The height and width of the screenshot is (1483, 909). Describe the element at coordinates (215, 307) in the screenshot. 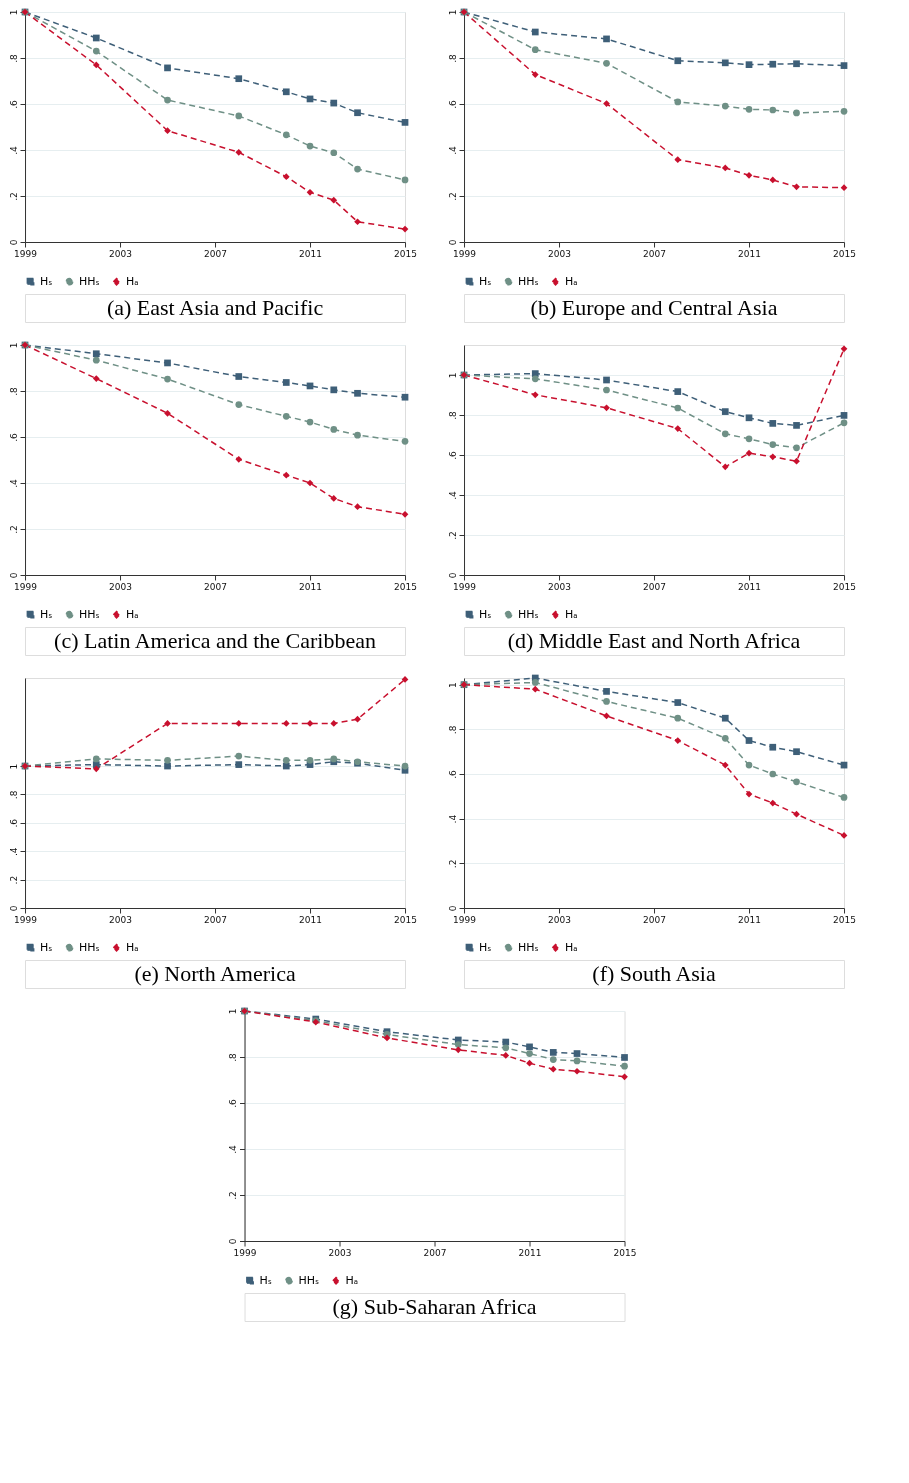

I see `text: (a) East Asia and Pacific` at that location.